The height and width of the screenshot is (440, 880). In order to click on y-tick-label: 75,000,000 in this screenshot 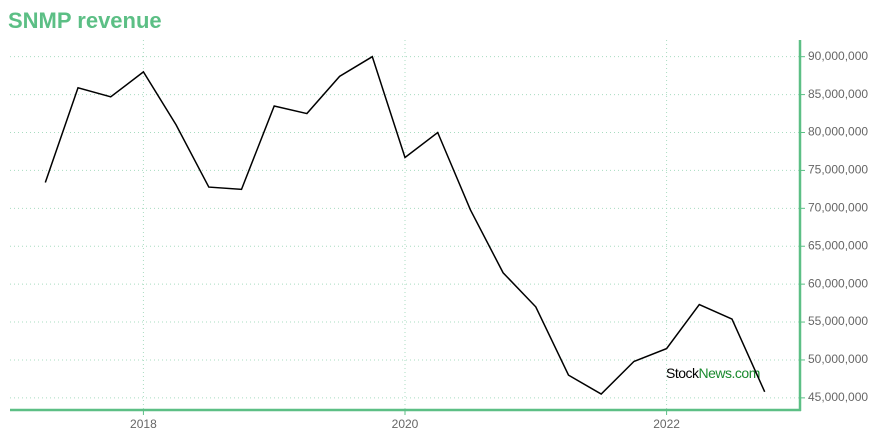, I will do `click(838, 170)`.